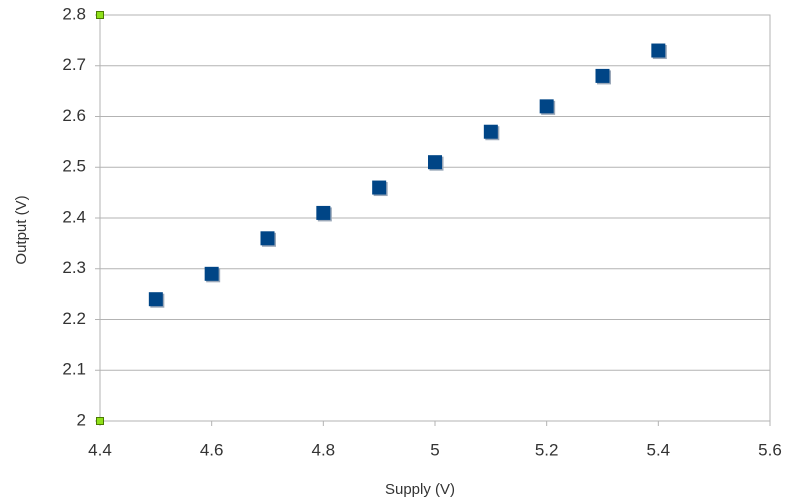 The width and height of the screenshot is (786, 502). I want to click on x-axis-title: Supply (V), so click(420, 489).